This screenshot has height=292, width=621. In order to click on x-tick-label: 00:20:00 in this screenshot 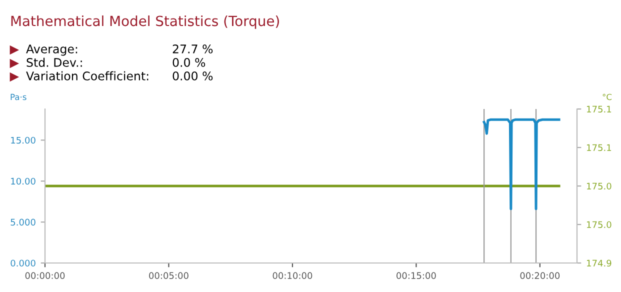, I will do `click(540, 276)`.